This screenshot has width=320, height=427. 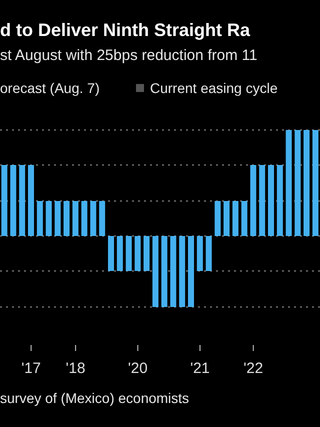 What do you see at coordinates (31, 368) in the screenshot?
I see `x-tick-label: '17` at bounding box center [31, 368].